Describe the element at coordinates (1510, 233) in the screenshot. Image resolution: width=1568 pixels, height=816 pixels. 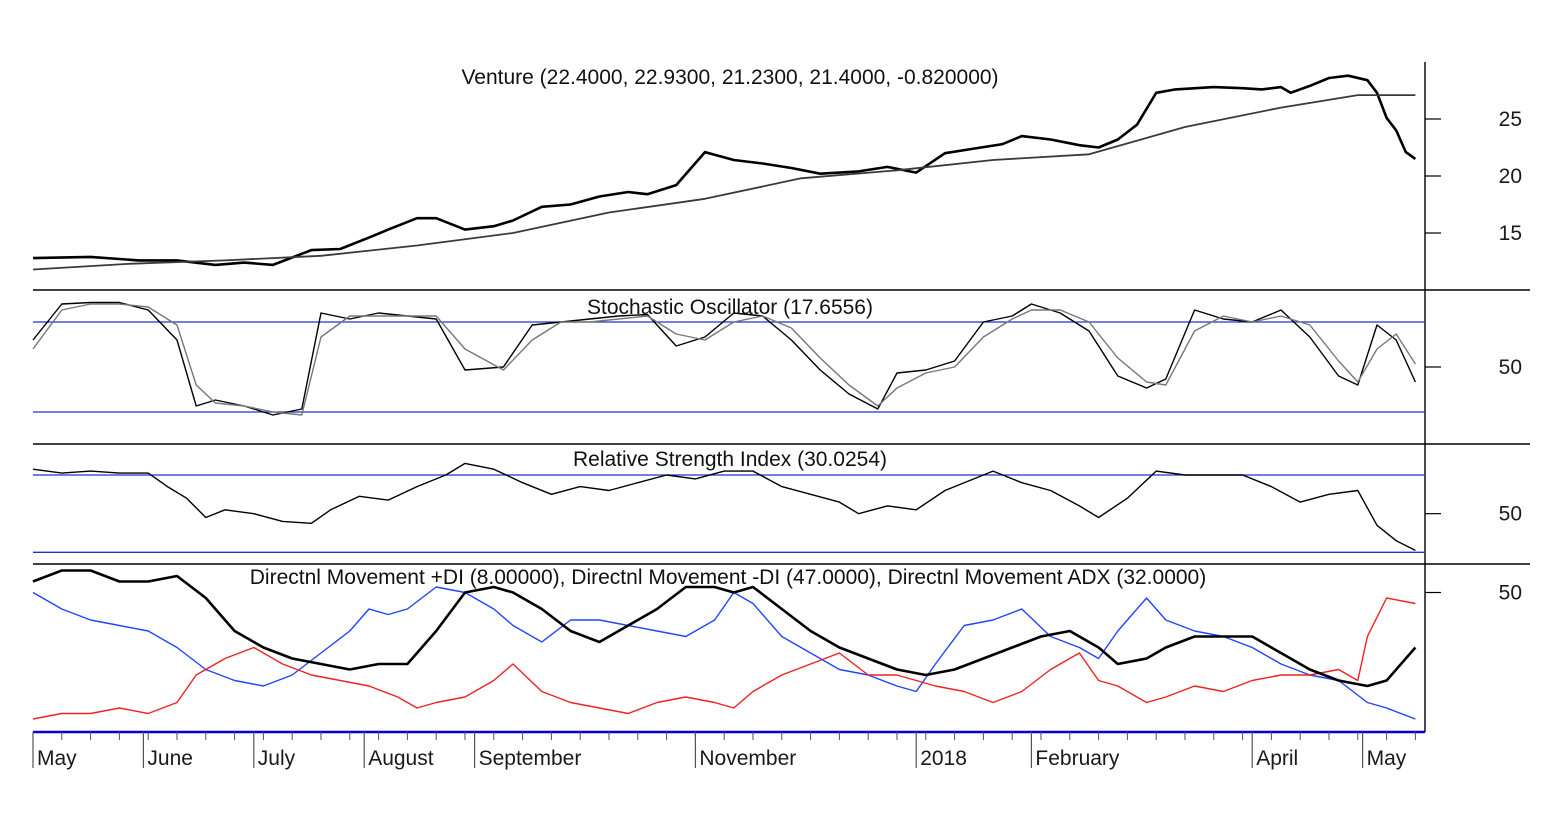
I see `y-tick-label: 15` at that location.